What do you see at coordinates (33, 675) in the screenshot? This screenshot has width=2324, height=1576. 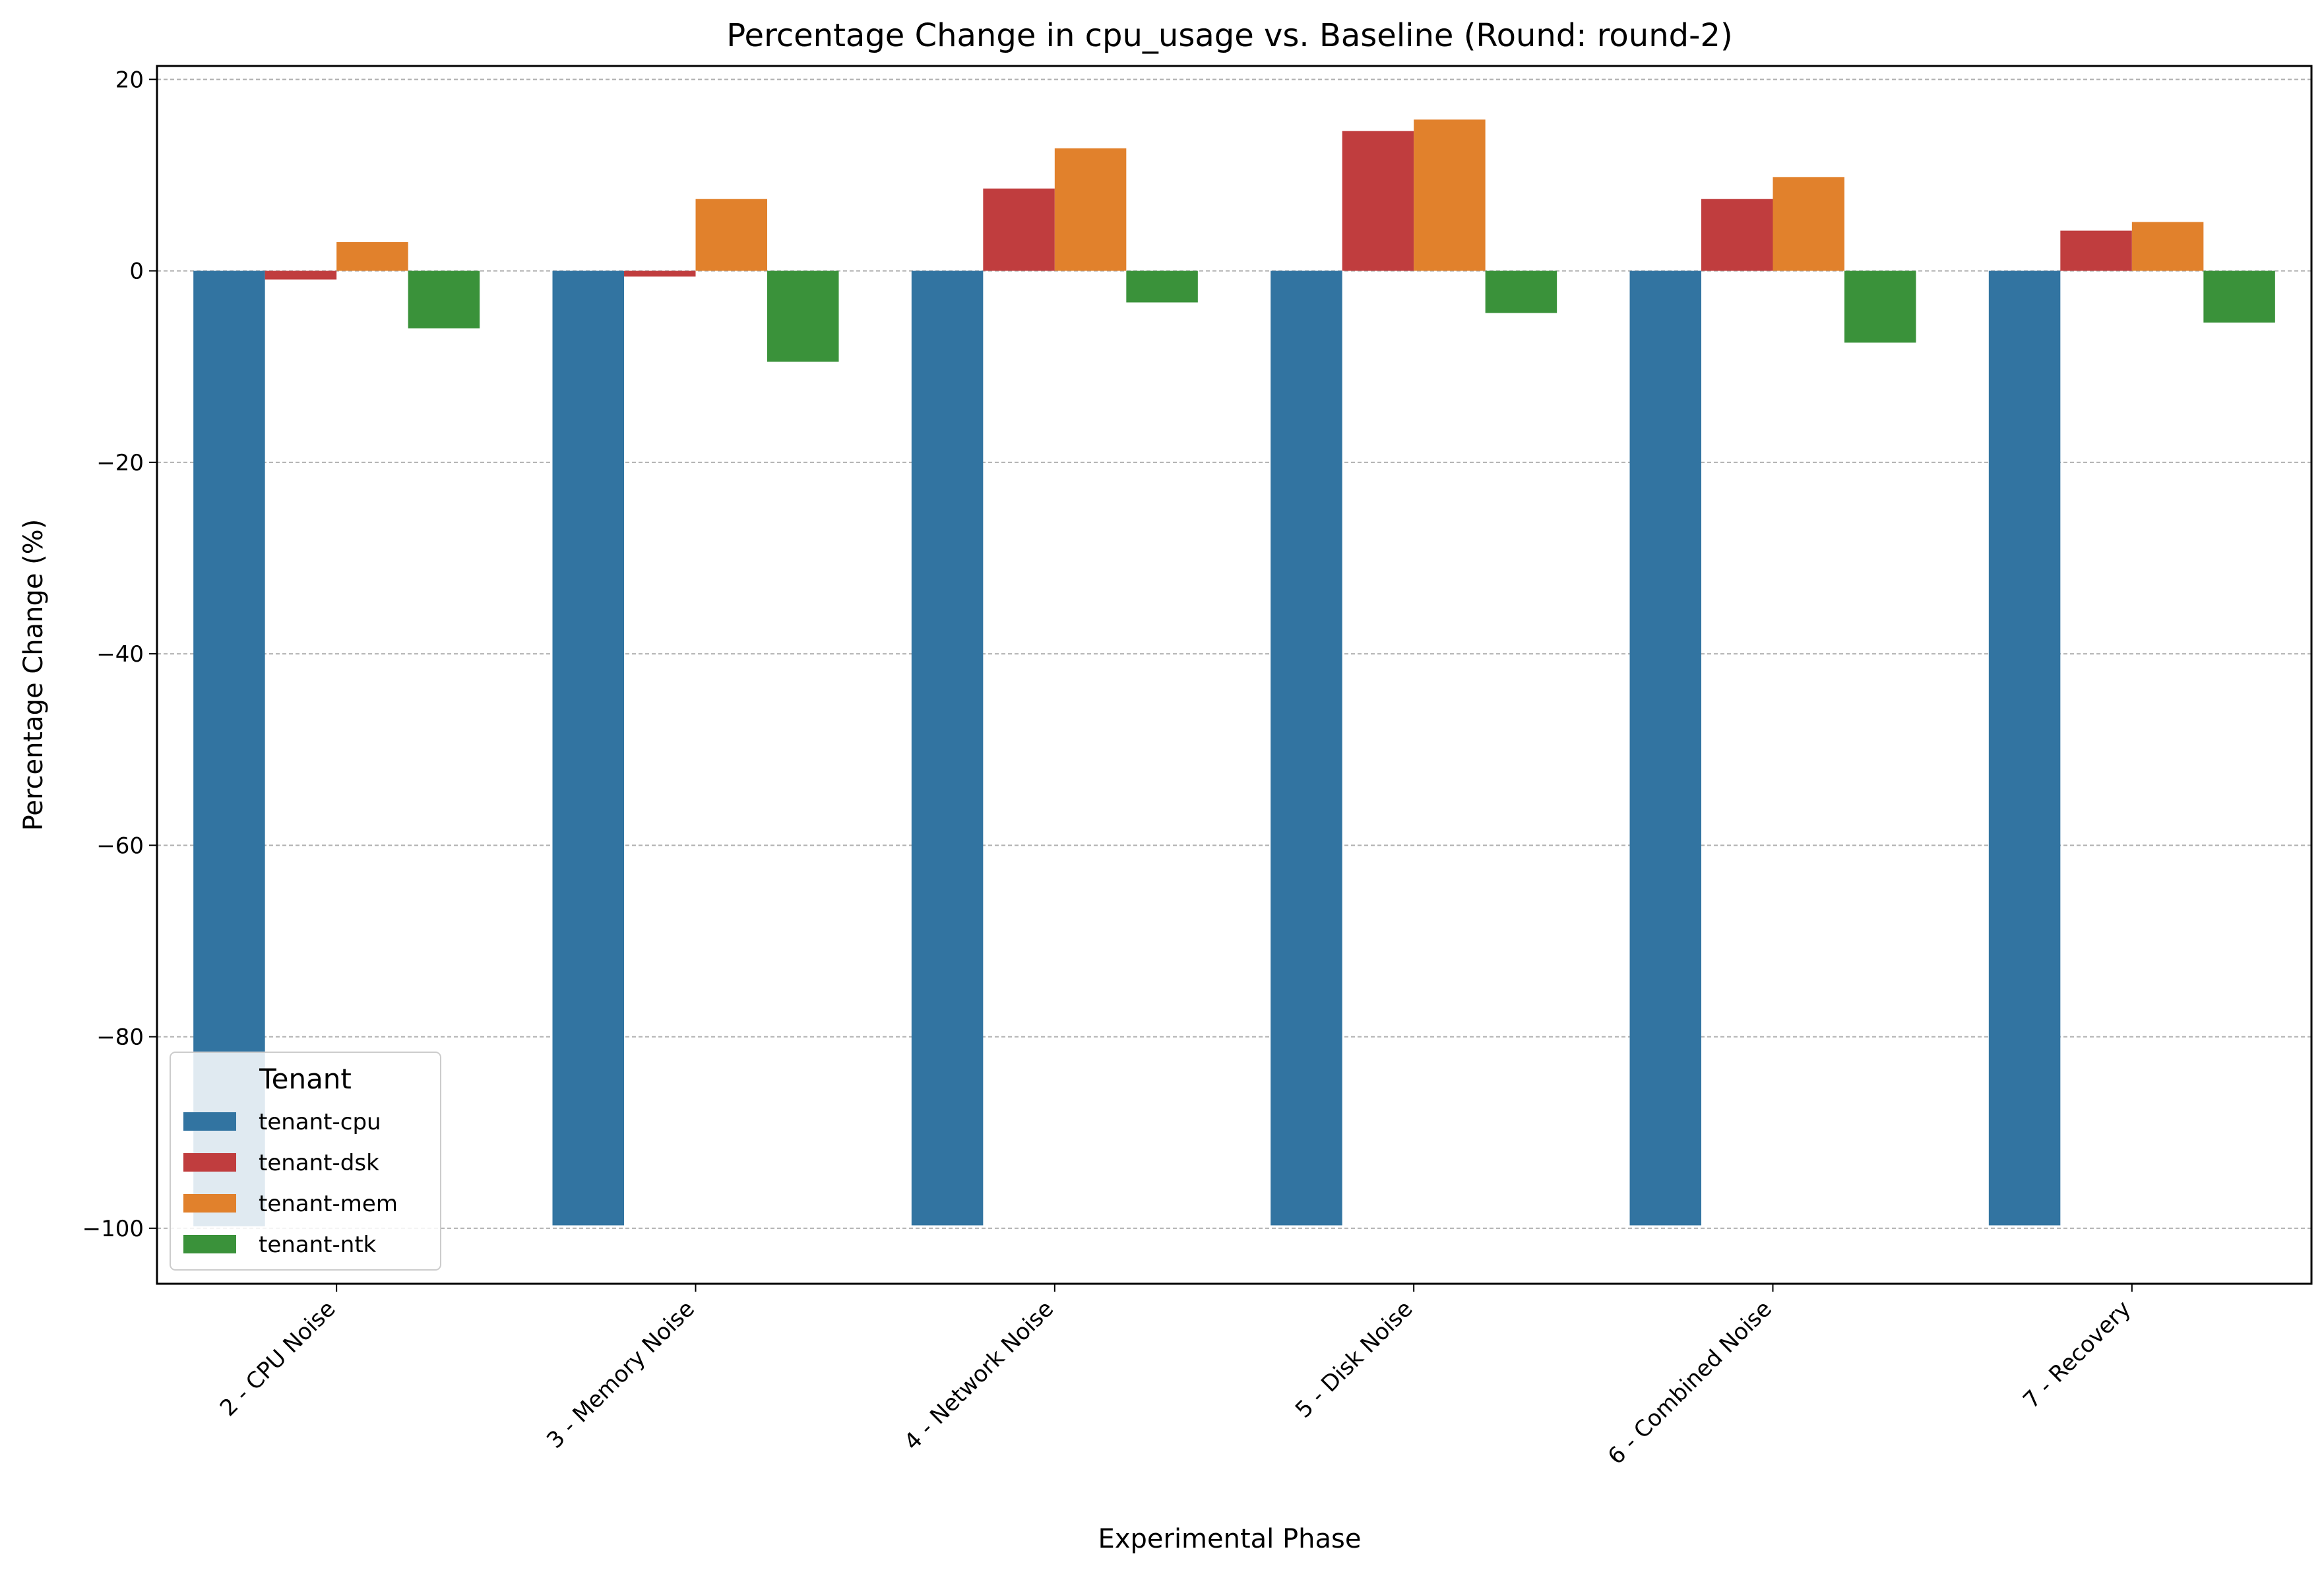 I see `y-axis-title: Percentage Change (%)` at bounding box center [33, 675].